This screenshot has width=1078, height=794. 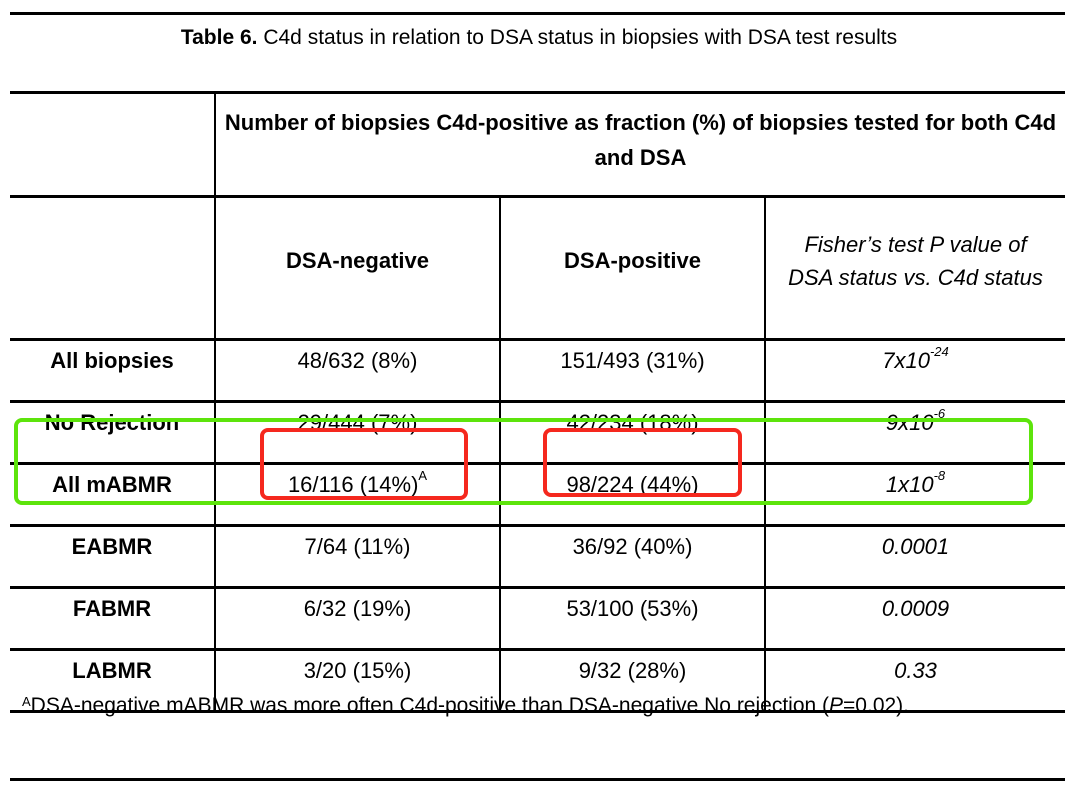 I want to click on p-exponent: -8, so click(x=939, y=475).